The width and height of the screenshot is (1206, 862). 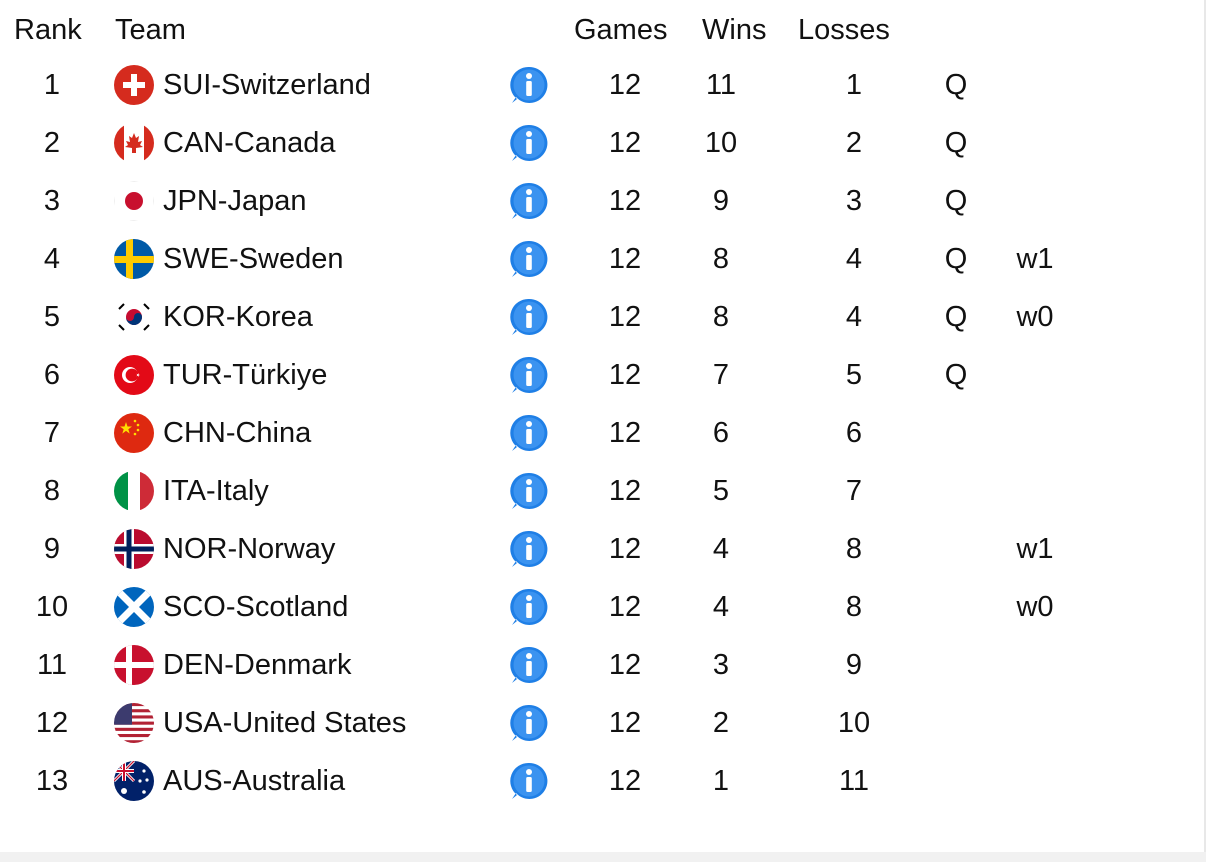 What do you see at coordinates (721, 723) in the screenshot?
I see `wins-cell: 2` at bounding box center [721, 723].